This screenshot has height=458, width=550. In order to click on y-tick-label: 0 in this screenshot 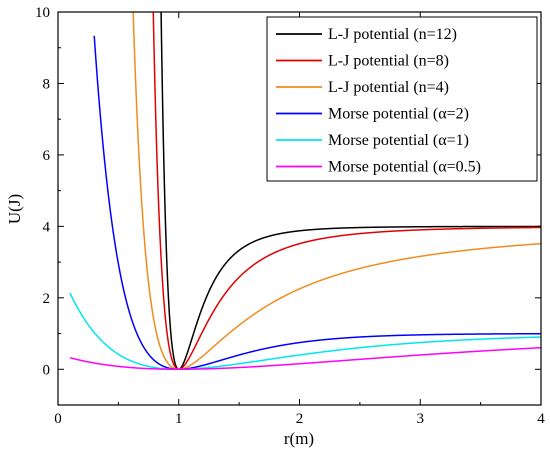, I will do `click(47, 370)`.